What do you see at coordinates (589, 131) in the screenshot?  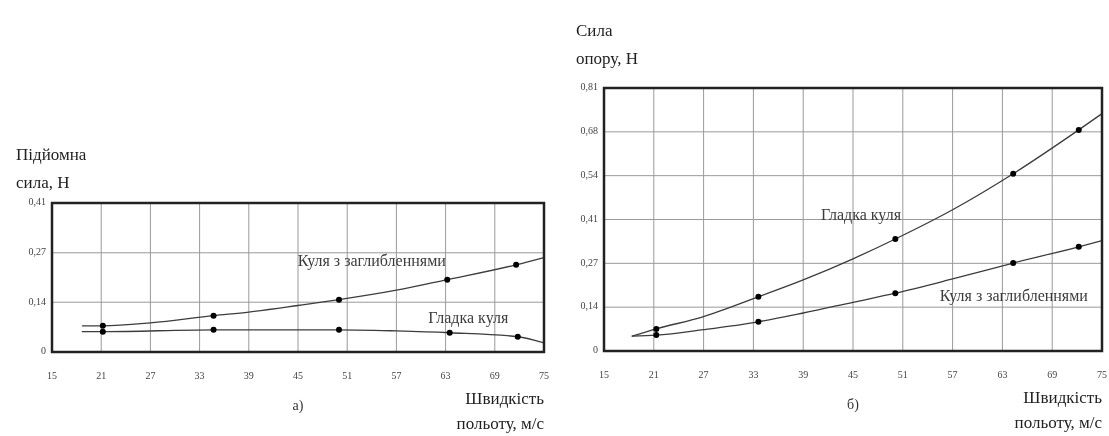 I see `y-tick-label: 0,68` at bounding box center [589, 131].